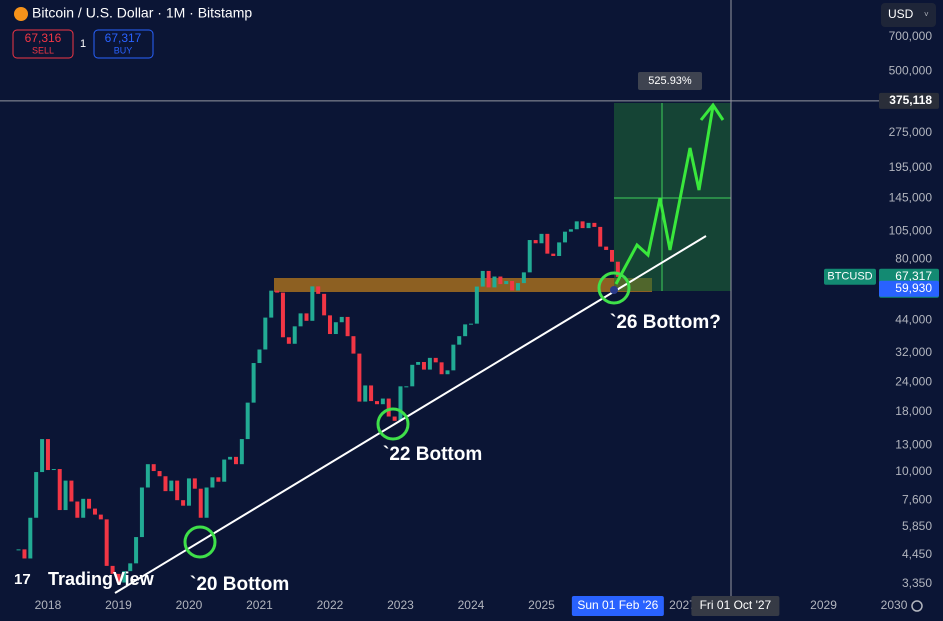 The image size is (943, 621). I want to click on quantity: 1, so click(83, 44).